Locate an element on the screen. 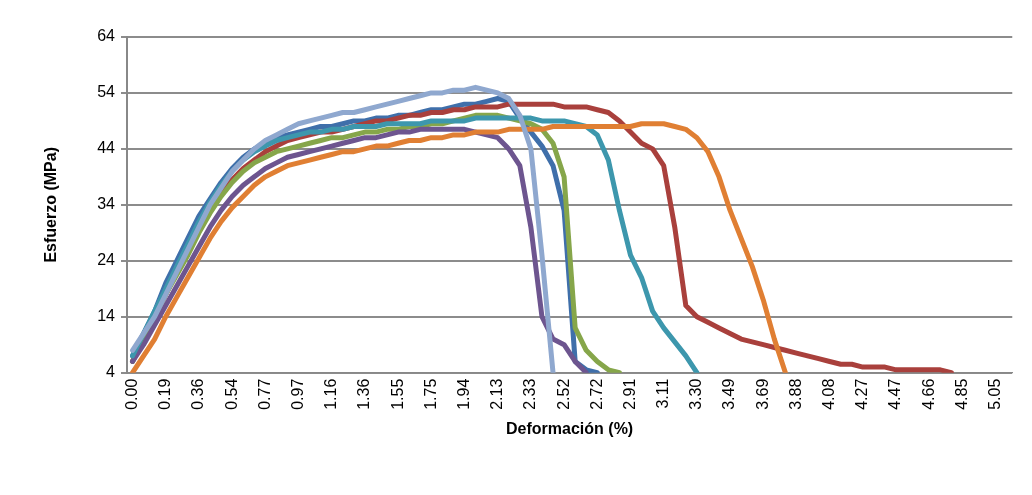 The width and height of the screenshot is (1032, 495). x-tick-label: 1.55 is located at coordinates (397, 394).